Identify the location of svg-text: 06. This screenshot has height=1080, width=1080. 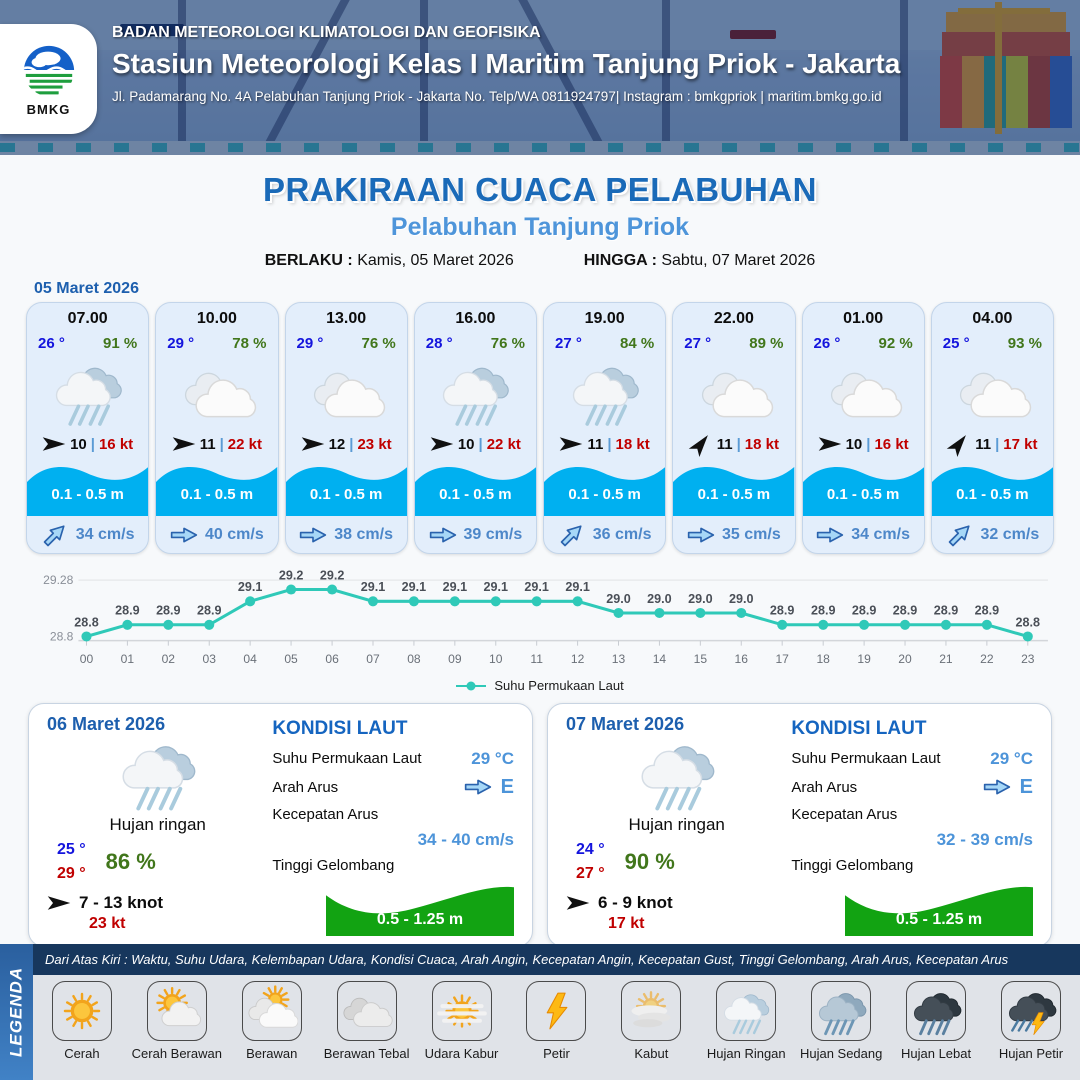
(332, 659).